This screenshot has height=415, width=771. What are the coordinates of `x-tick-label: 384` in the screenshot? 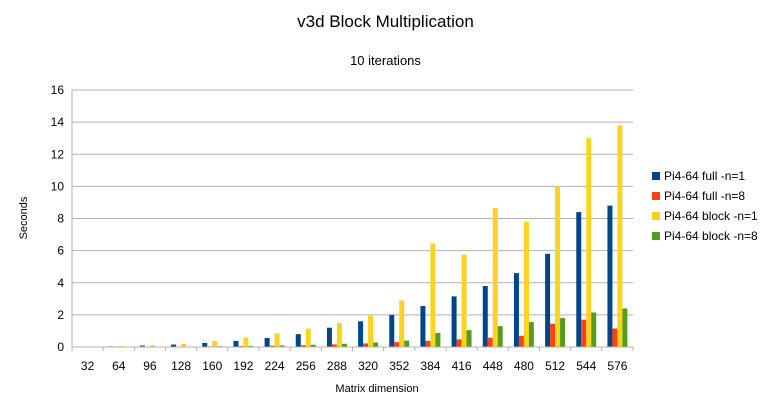 It's located at (430, 366).